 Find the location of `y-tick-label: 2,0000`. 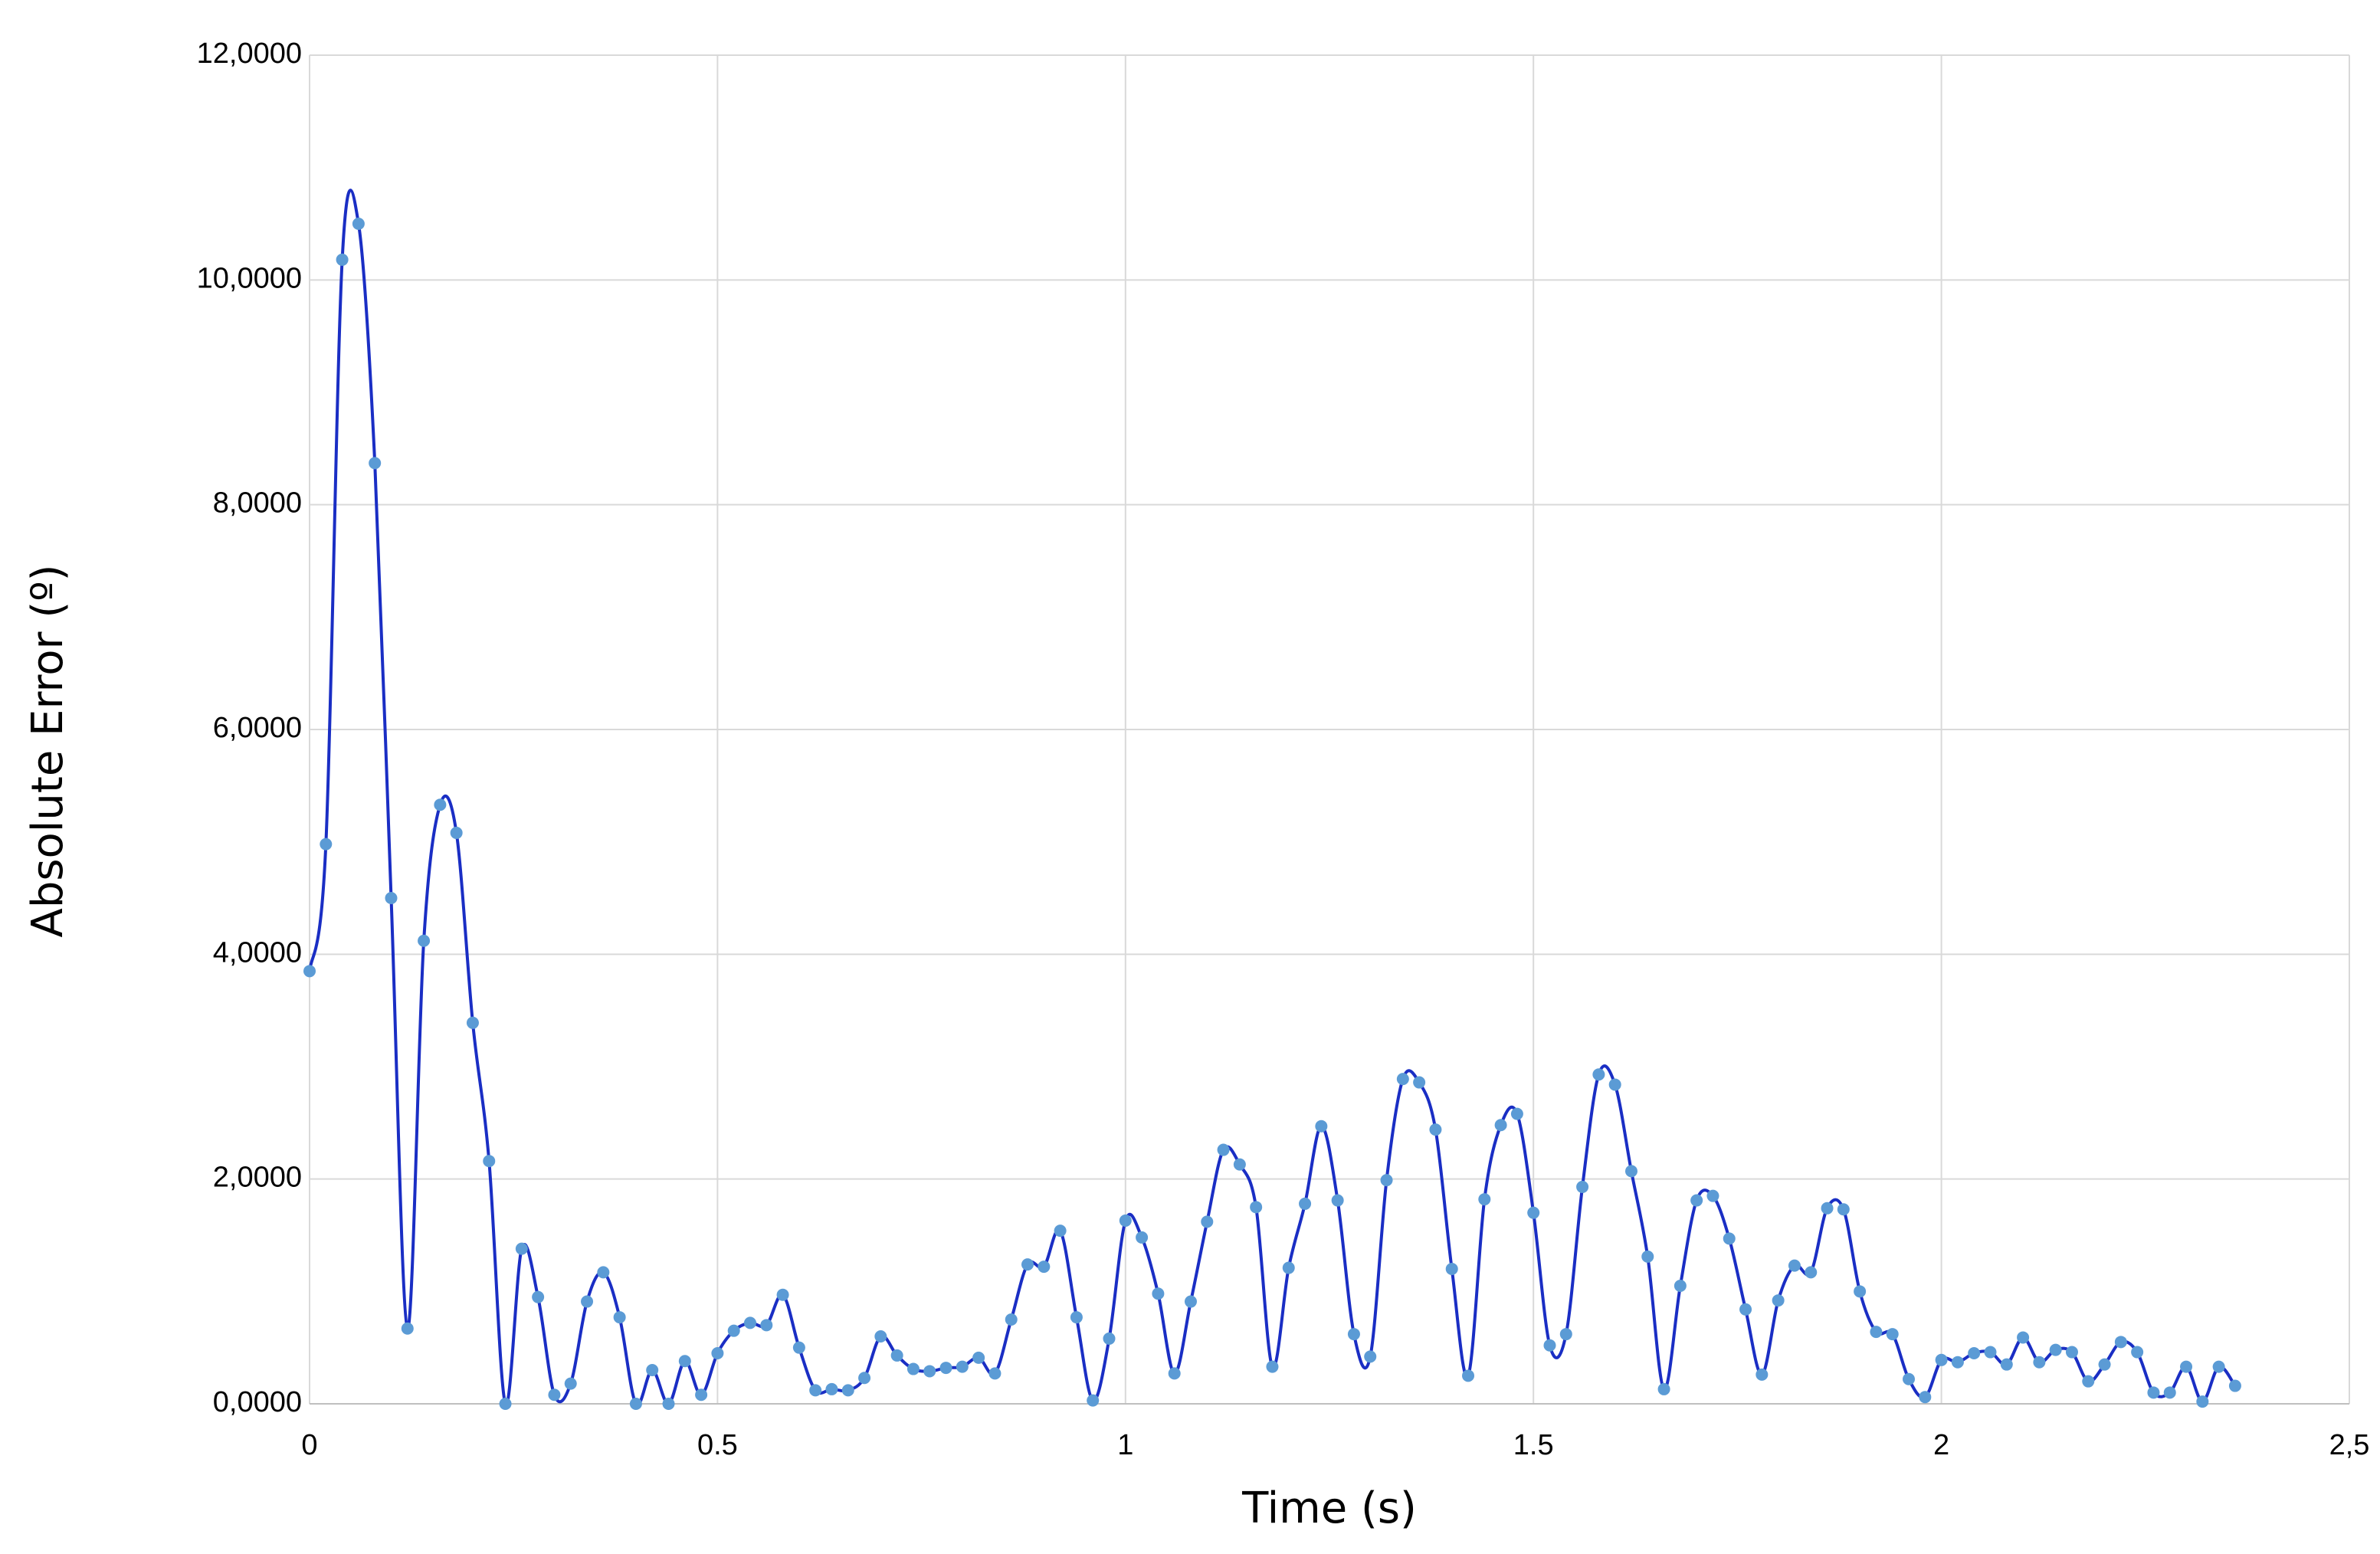

y-tick-label: 2,0000 is located at coordinates (257, 1178).